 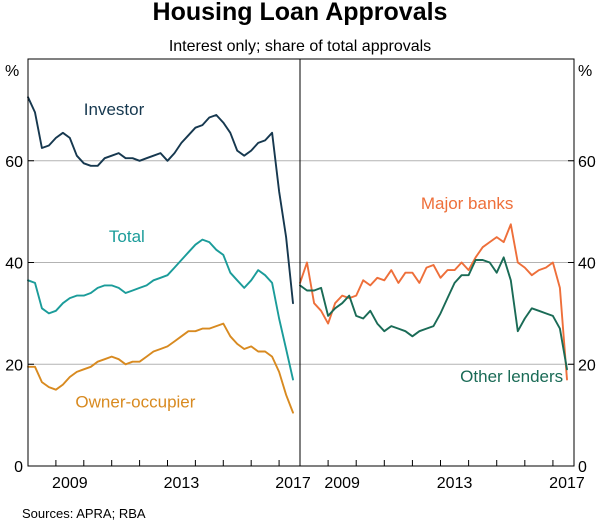 I want to click on left-axis-unit: %, so click(x=12, y=71).